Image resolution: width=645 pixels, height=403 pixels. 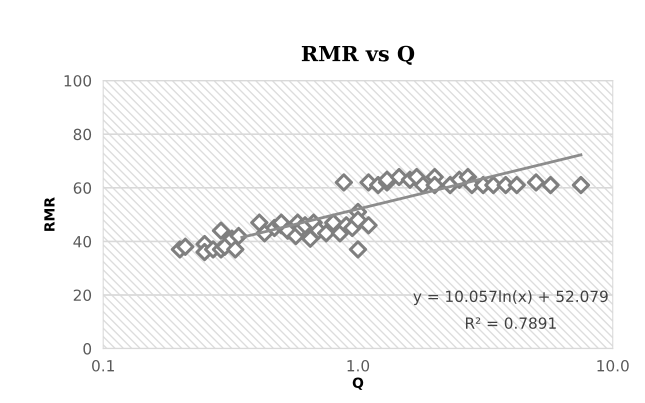 I want to click on y-tick-label: 20, so click(x=83, y=295).